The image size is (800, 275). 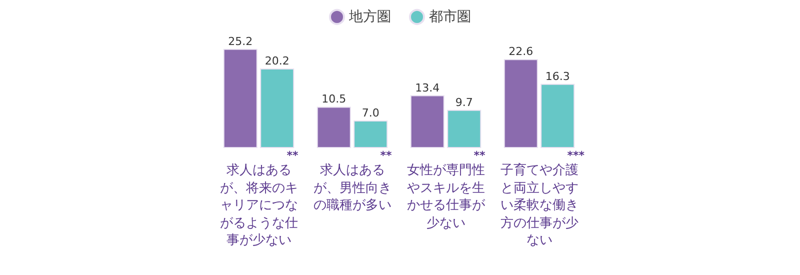 I want to click on x-tick-label: 女性が専門性やスキルを生かせる仕事が少ない, so click(x=446, y=197).